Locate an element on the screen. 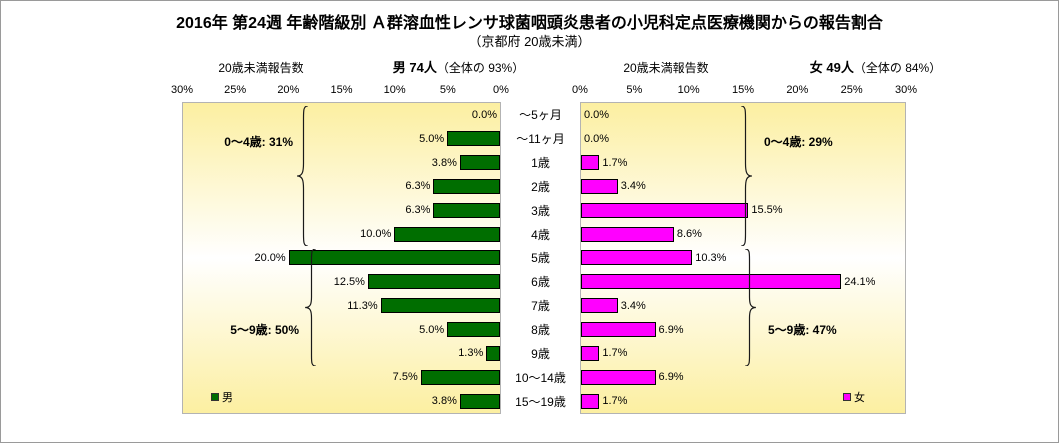 The image size is (1059, 443). age-label: 6歳 is located at coordinates (540, 282).